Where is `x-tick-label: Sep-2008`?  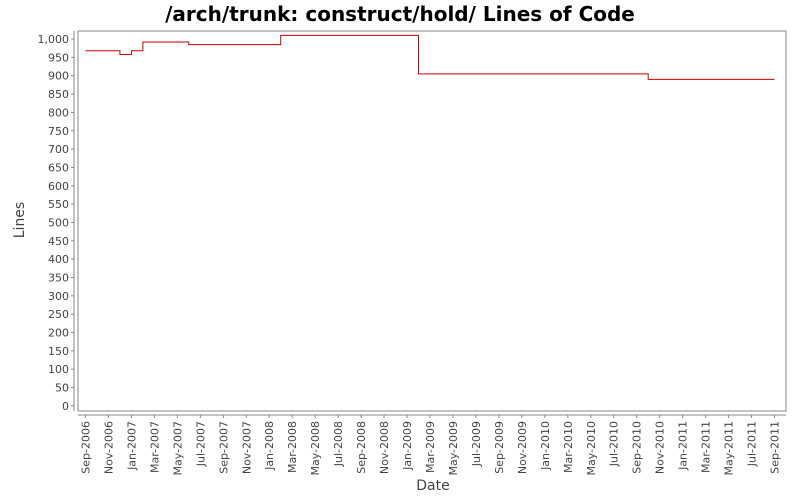 x-tick-label: Sep-2008 is located at coordinates (361, 447).